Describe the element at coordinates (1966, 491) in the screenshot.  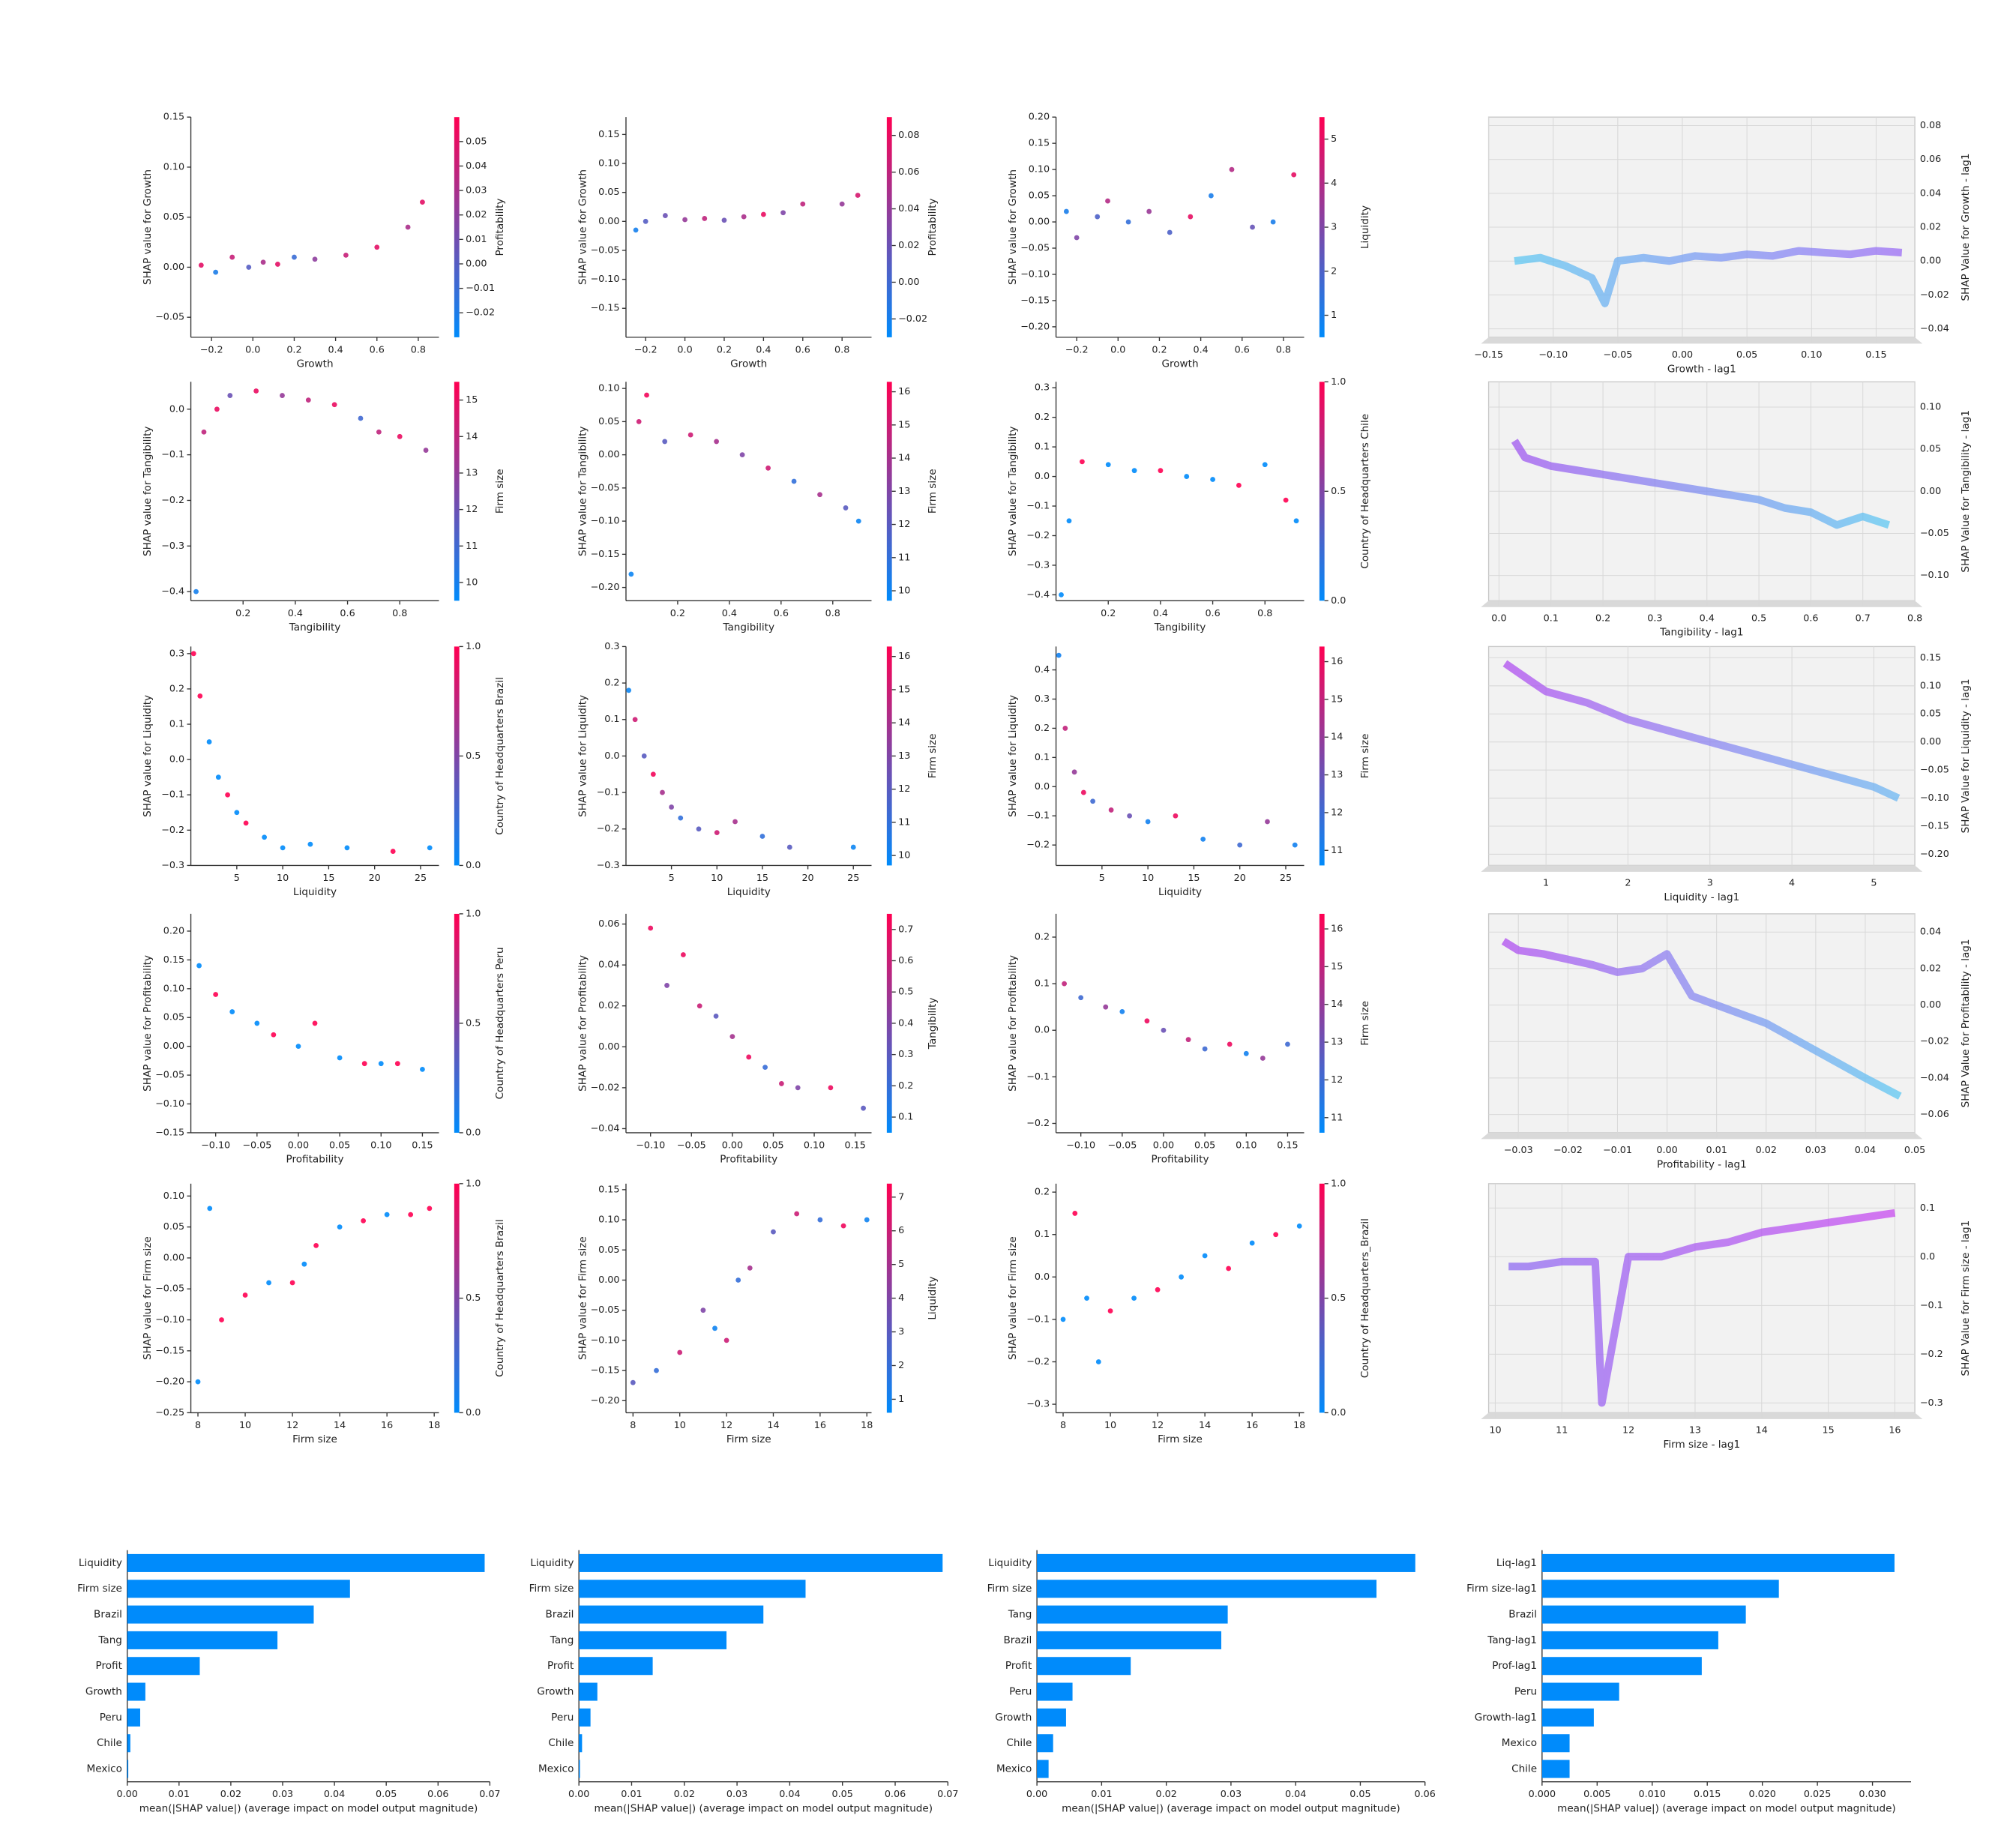
I see `y-axis-label: SHAP Value for Tangibility - lag1` at that location.